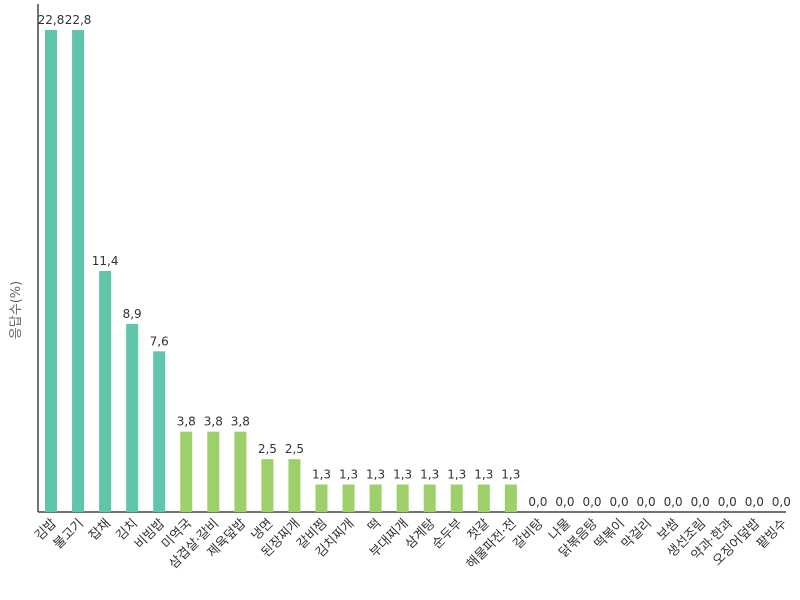  What do you see at coordinates (610, 534) in the screenshot?
I see `x-tick-label: 떡볶이` at bounding box center [610, 534].